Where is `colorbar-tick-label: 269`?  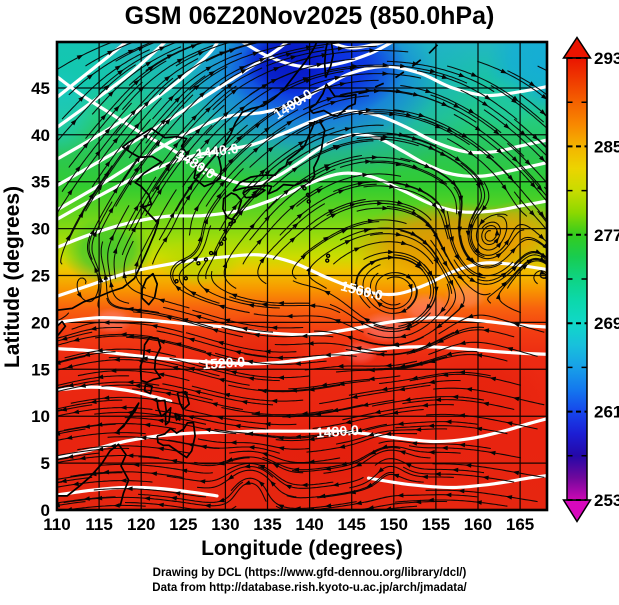 colorbar-tick-label: 269 is located at coordinates (606, 323).